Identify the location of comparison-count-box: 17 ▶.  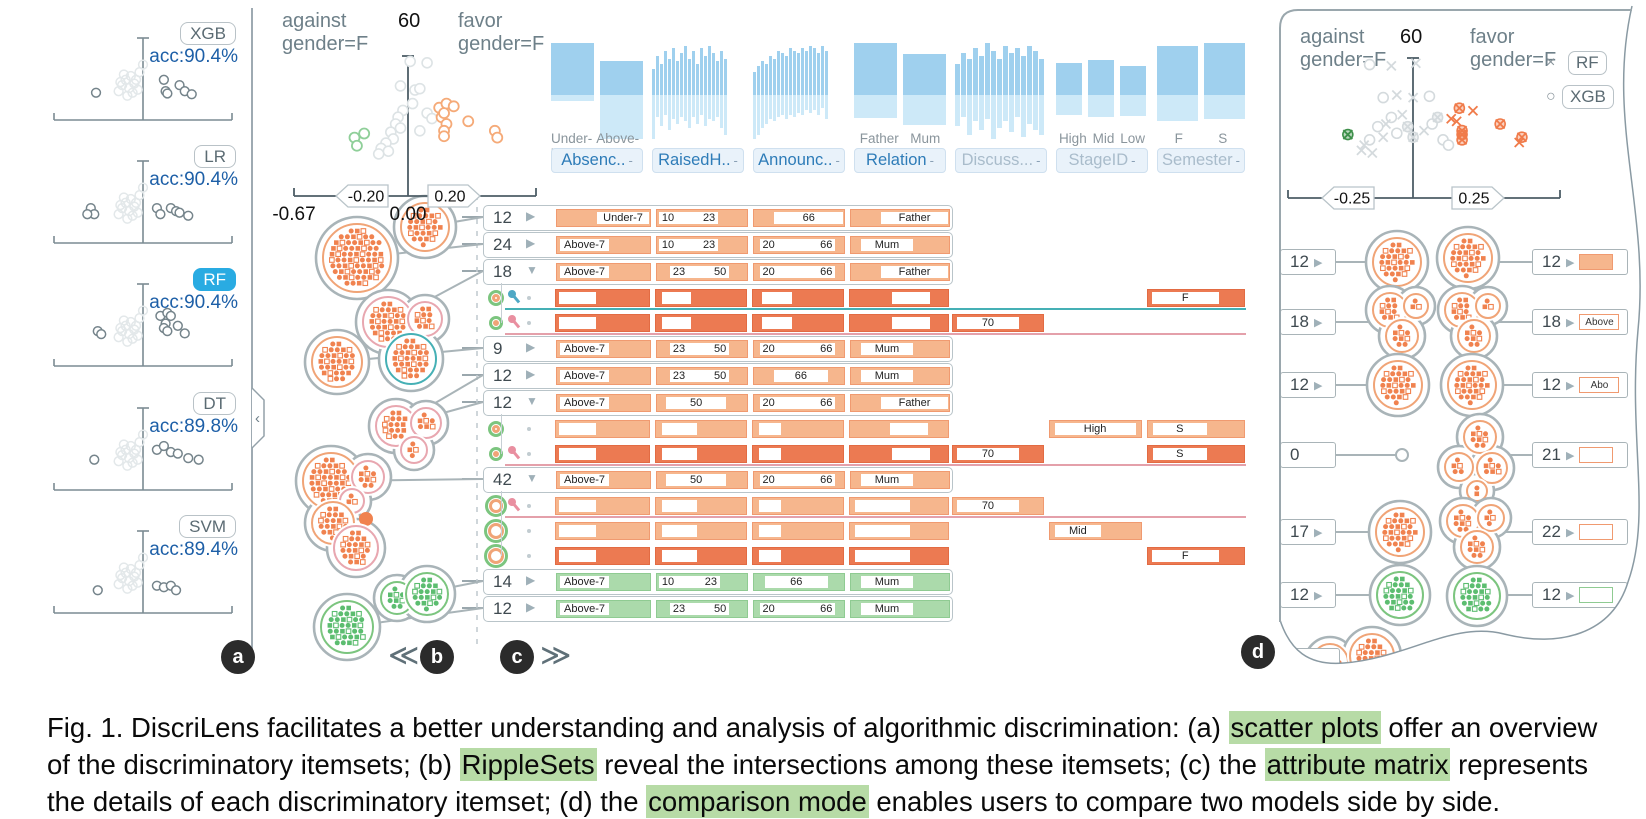
(1308, 532).